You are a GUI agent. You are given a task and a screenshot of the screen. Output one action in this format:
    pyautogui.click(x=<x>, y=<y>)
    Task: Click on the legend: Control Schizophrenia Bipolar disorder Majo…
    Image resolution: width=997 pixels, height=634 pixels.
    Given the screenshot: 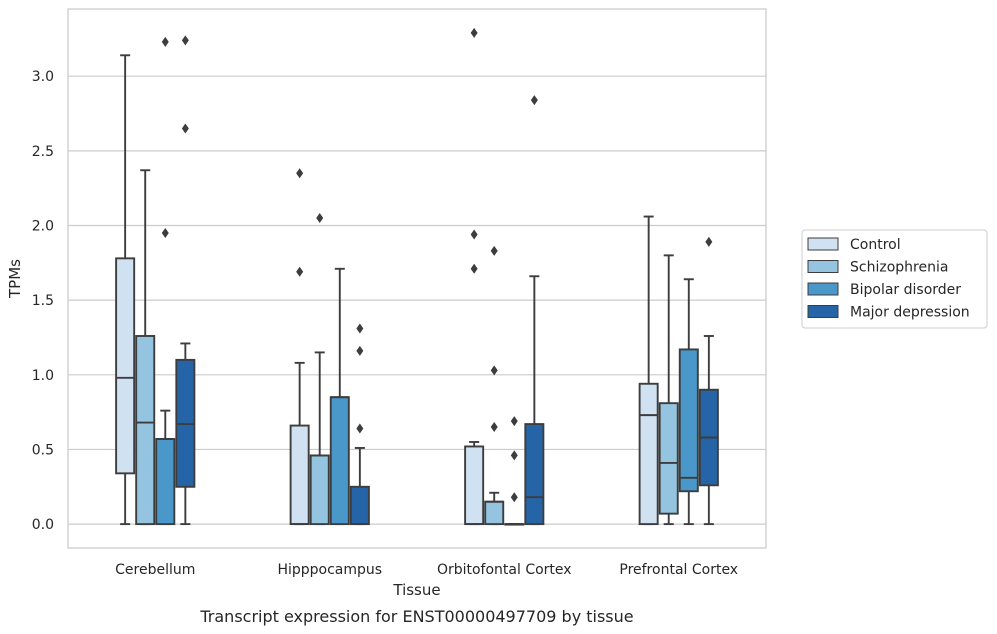 What is the action you would take?
    pyautogui.click(x=894, y=279)
    